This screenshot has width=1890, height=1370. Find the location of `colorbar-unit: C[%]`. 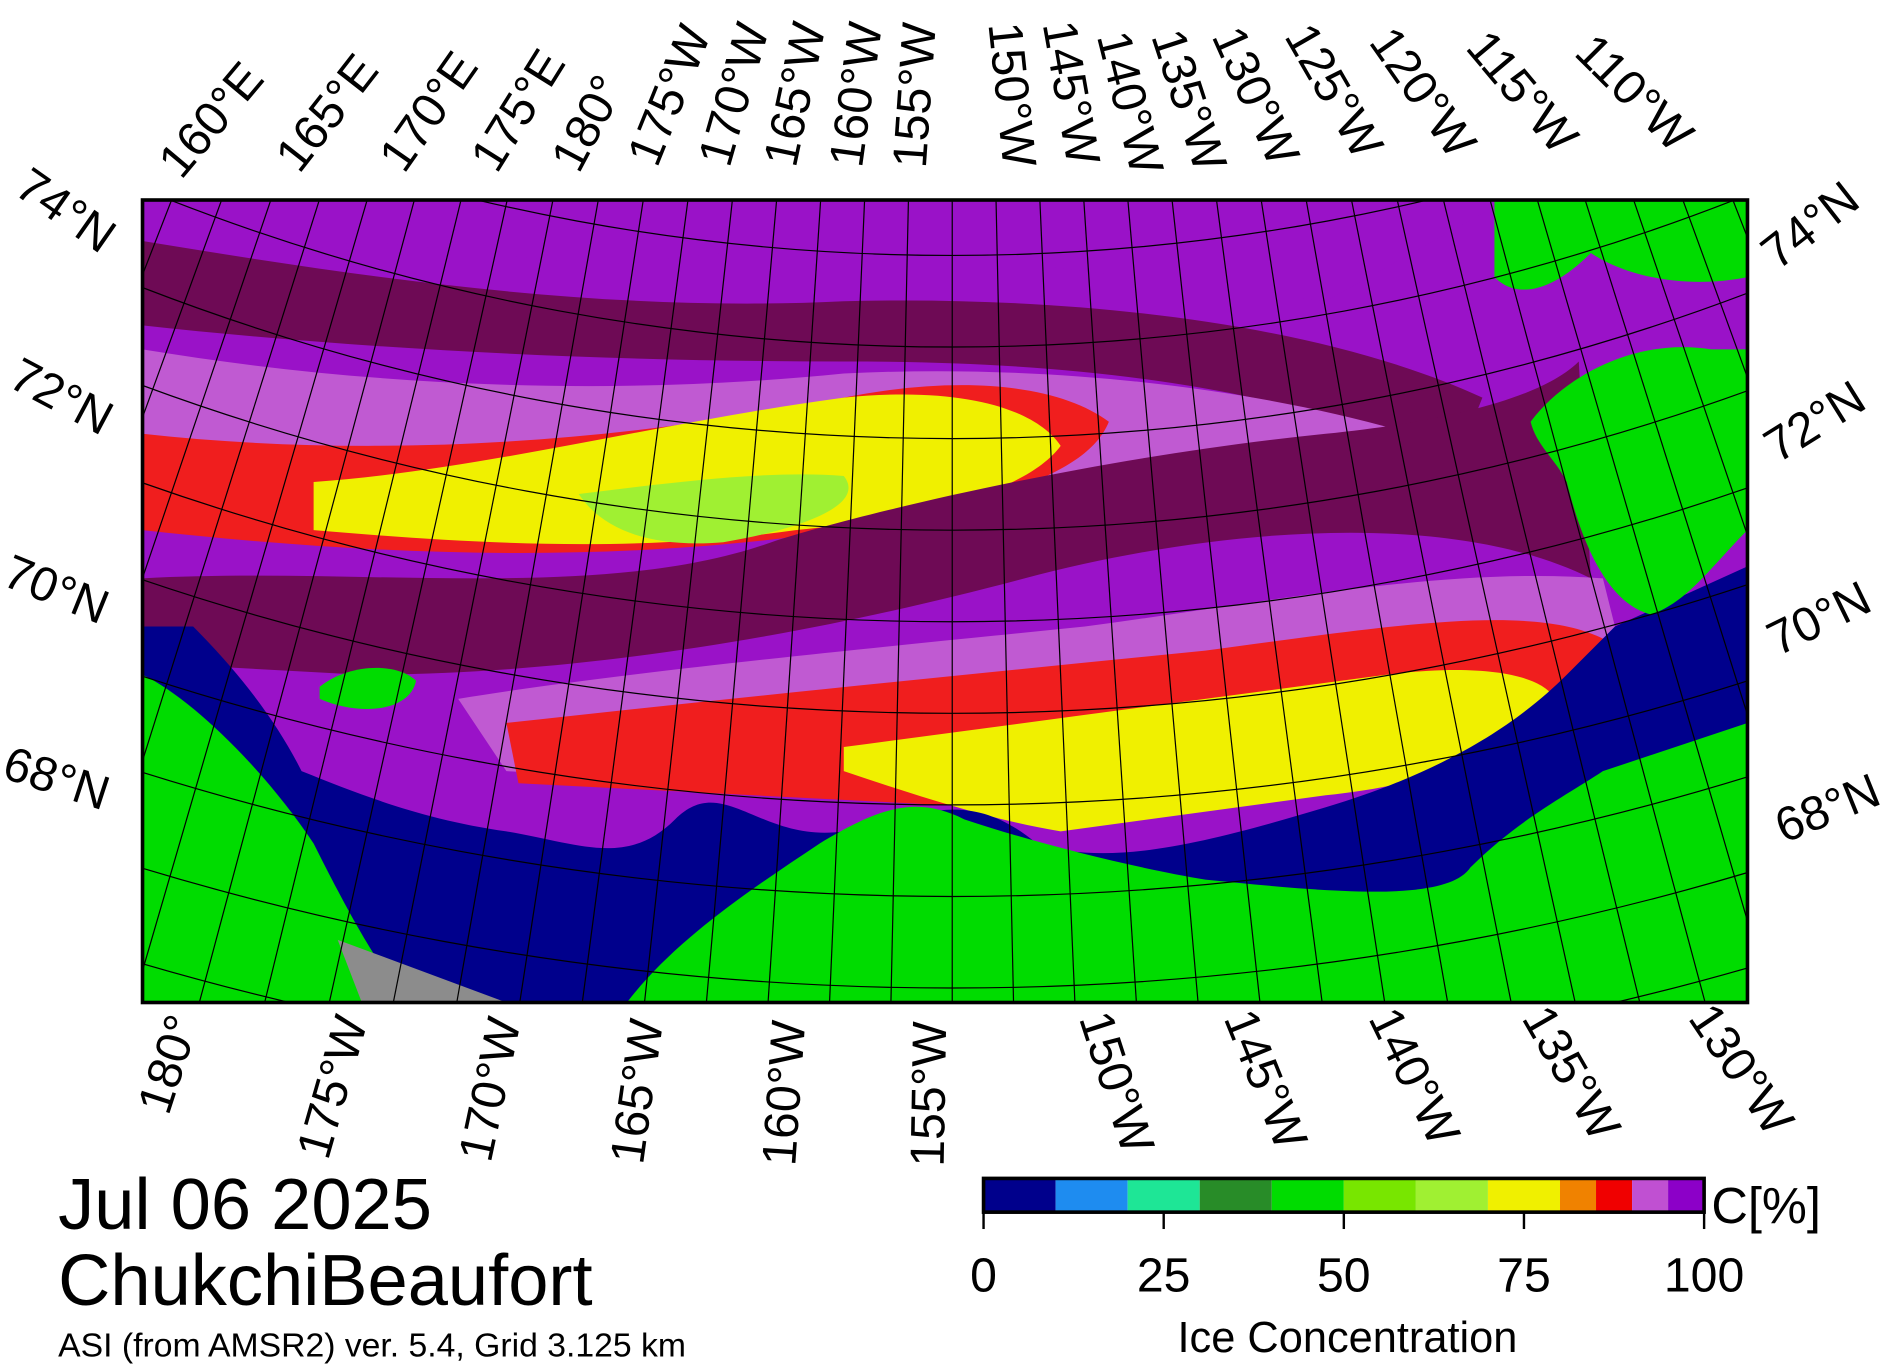

colorbar-unit: C[%] is located at coordinates (1766, 1205).